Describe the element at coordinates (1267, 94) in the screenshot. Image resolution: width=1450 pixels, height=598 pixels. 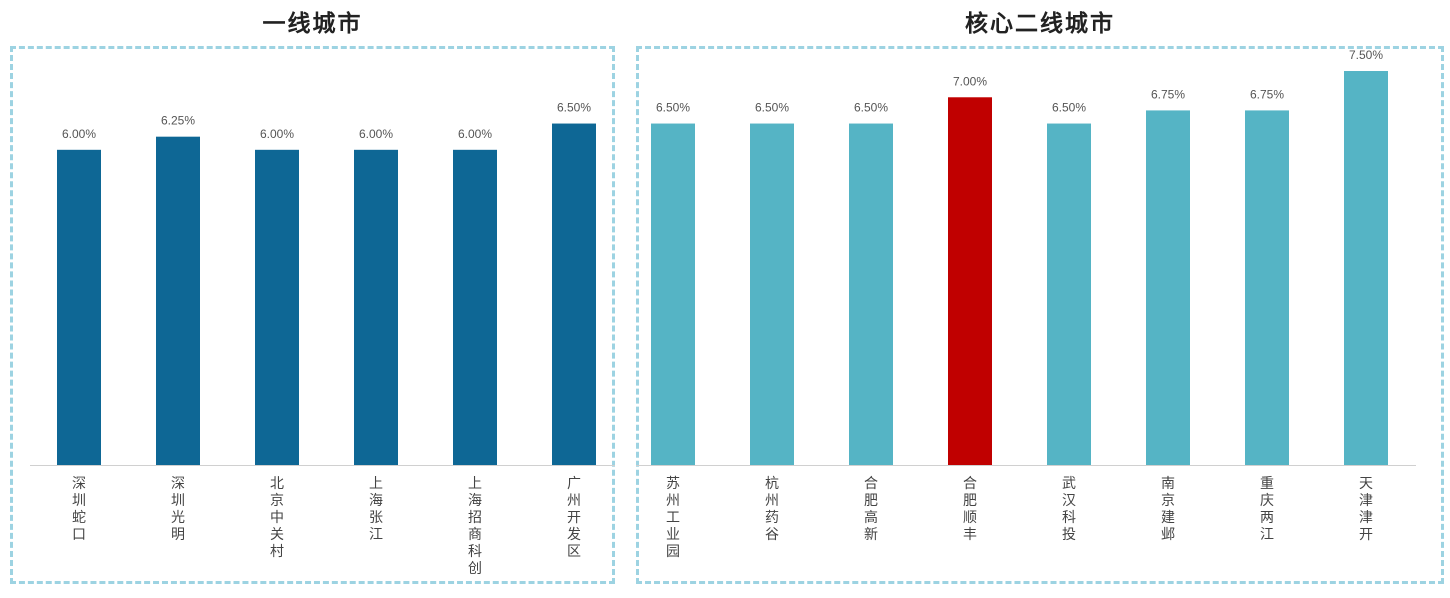
I see `data-label-2-7: 6.75%` at that location.